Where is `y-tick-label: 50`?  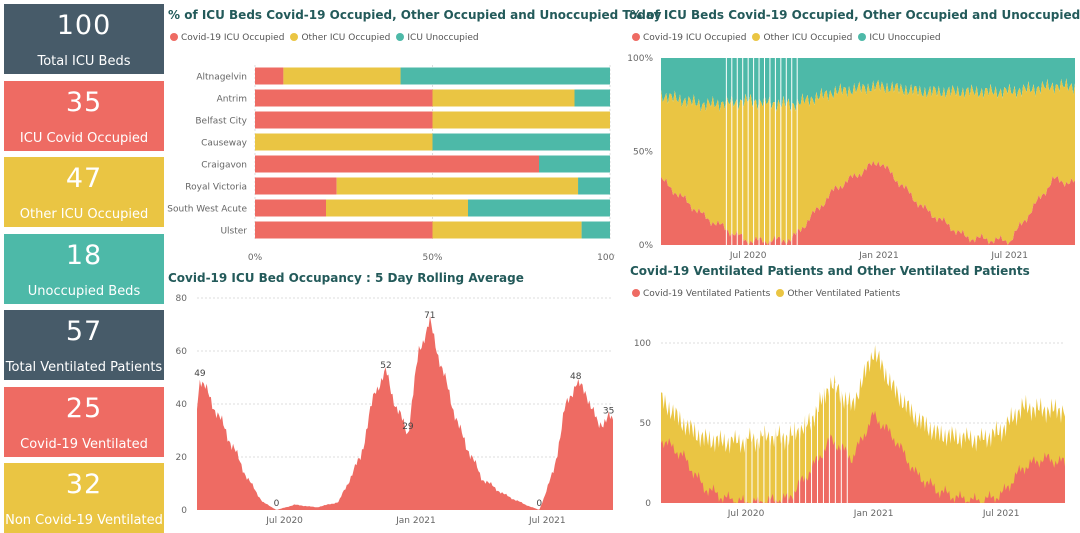 y-tick-label: 50 is located at coordinates (646, 424).